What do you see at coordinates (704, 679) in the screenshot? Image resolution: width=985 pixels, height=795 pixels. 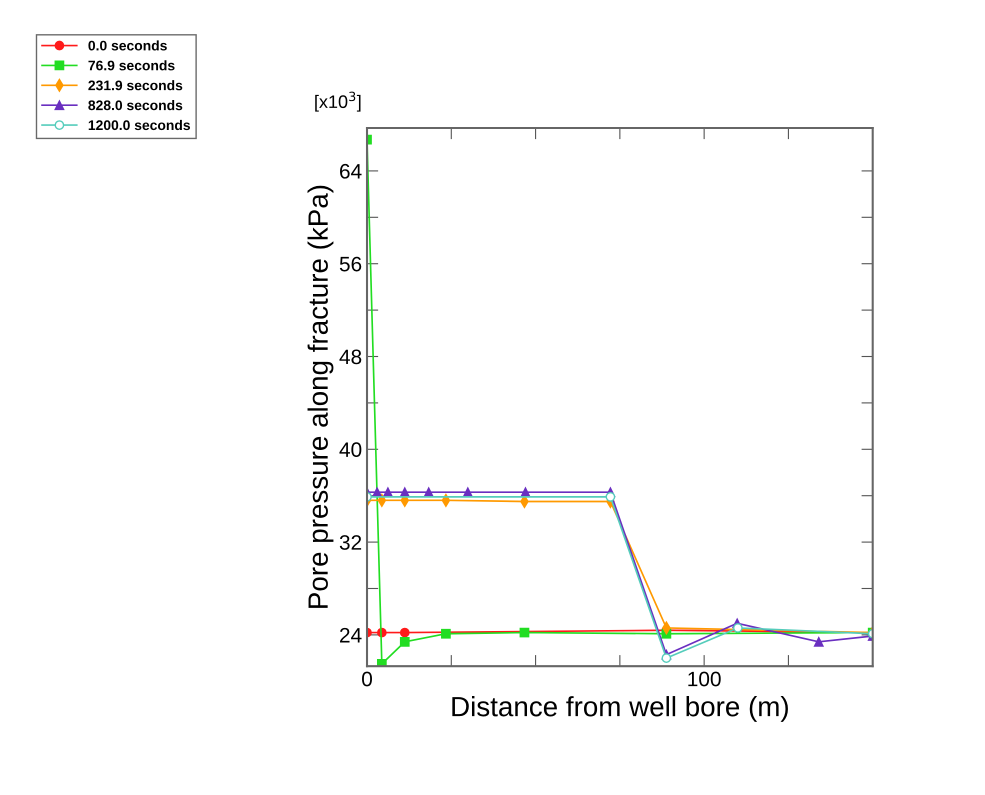 I see `x-tick-label: 100` at bounding box center [704, 679].